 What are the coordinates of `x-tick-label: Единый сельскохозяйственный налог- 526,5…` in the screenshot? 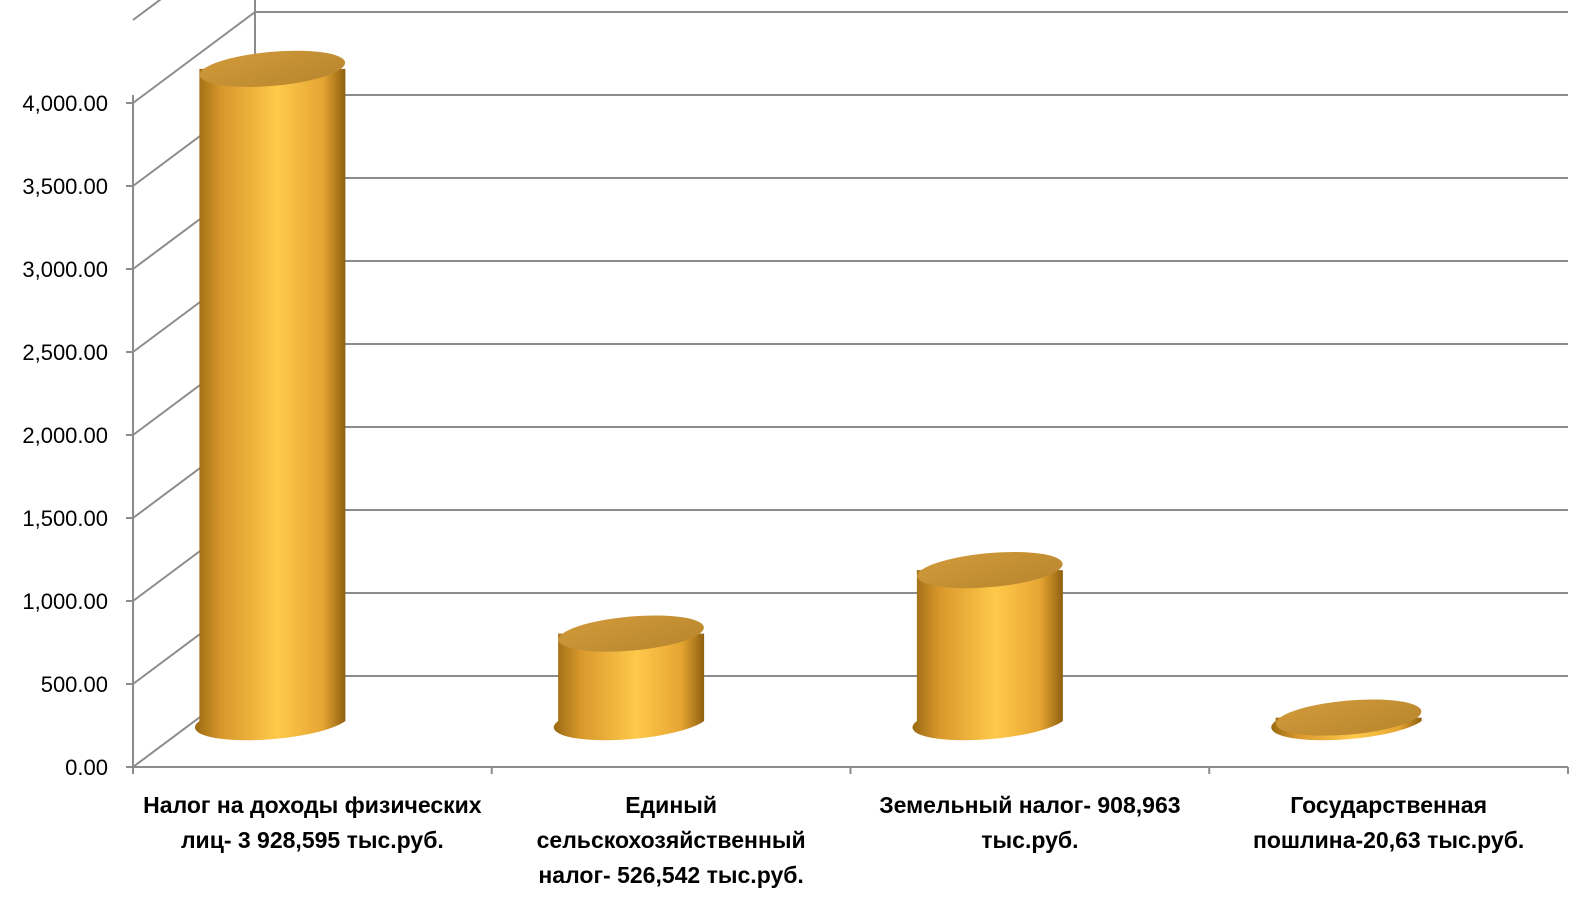 It's located at (671, 840).